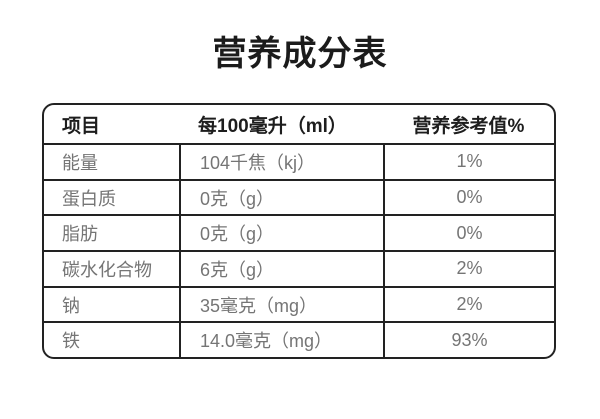 This screenshot has width=600, height=419. I want to click on row-item-label: 碳水化合物, so click(107, 269).